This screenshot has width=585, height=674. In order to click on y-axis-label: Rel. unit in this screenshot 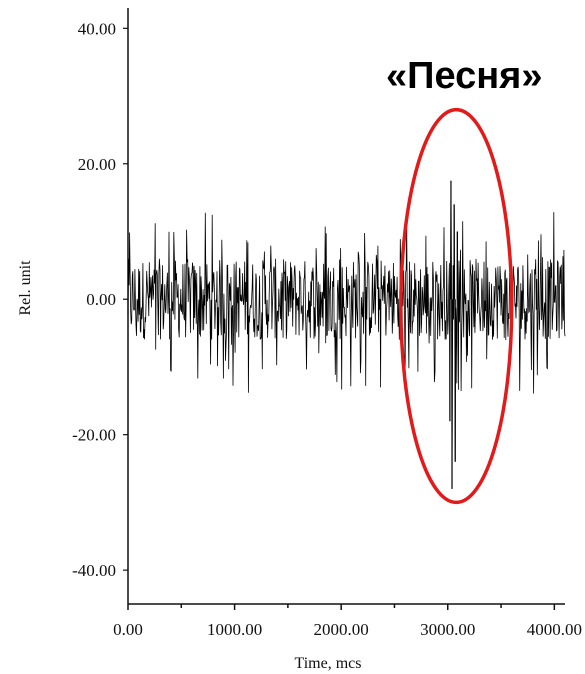, I will do `click(25, 288)`.